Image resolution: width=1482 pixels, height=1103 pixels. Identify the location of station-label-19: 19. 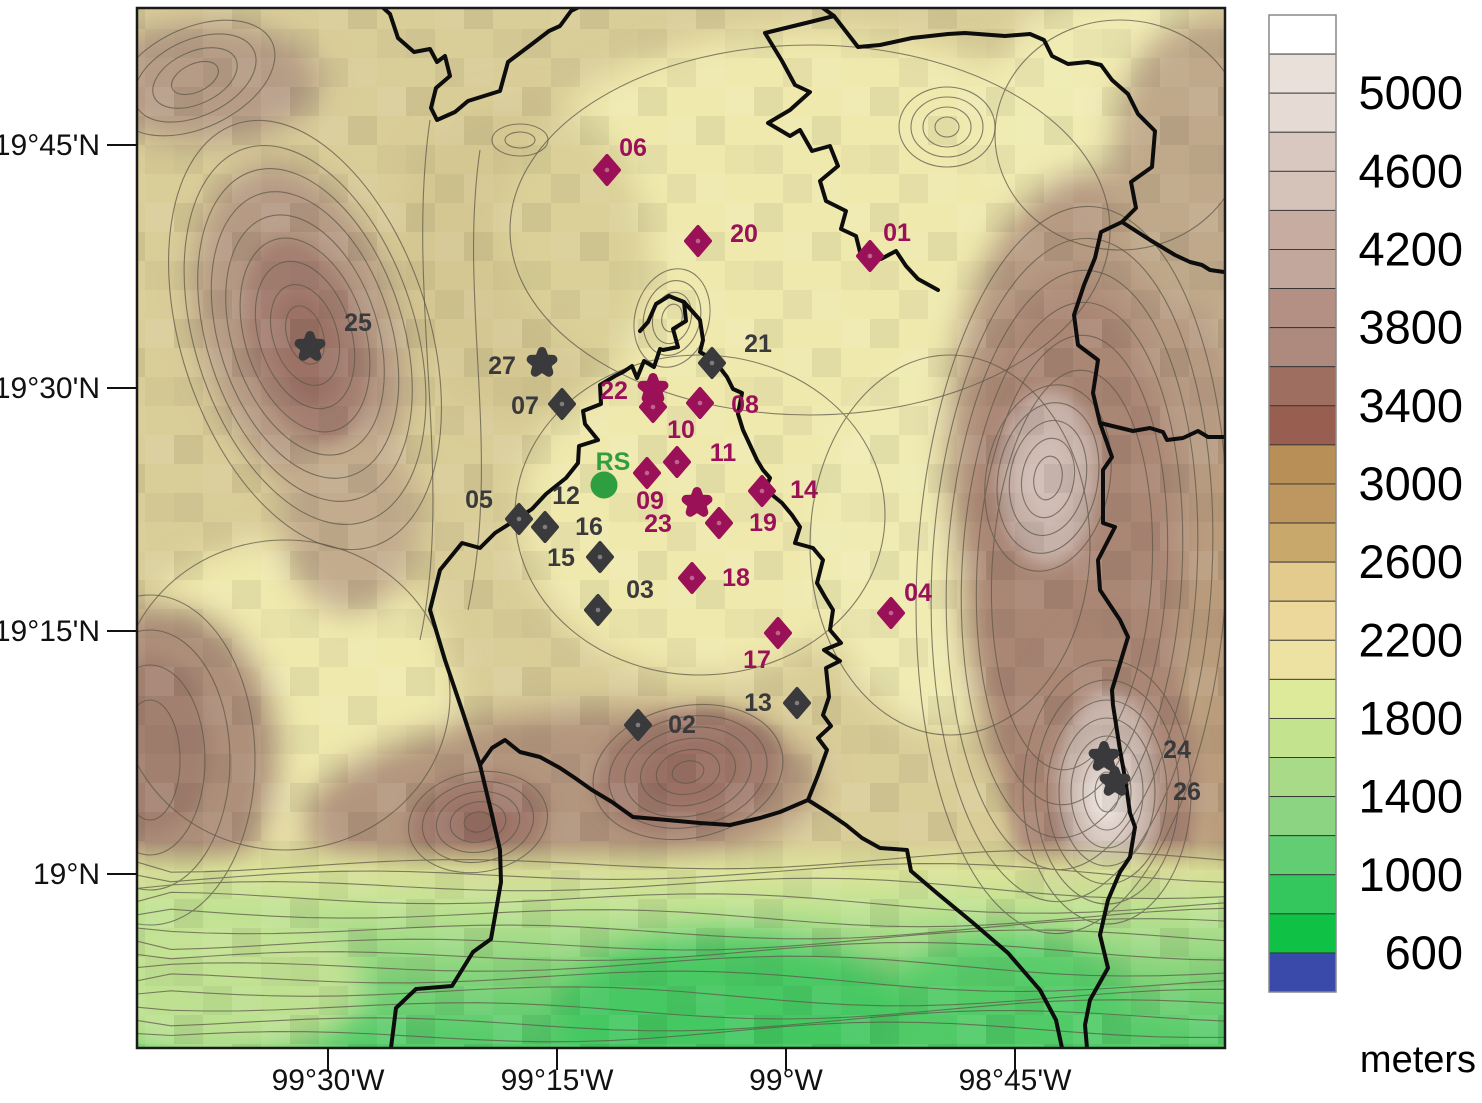
(763, 523).